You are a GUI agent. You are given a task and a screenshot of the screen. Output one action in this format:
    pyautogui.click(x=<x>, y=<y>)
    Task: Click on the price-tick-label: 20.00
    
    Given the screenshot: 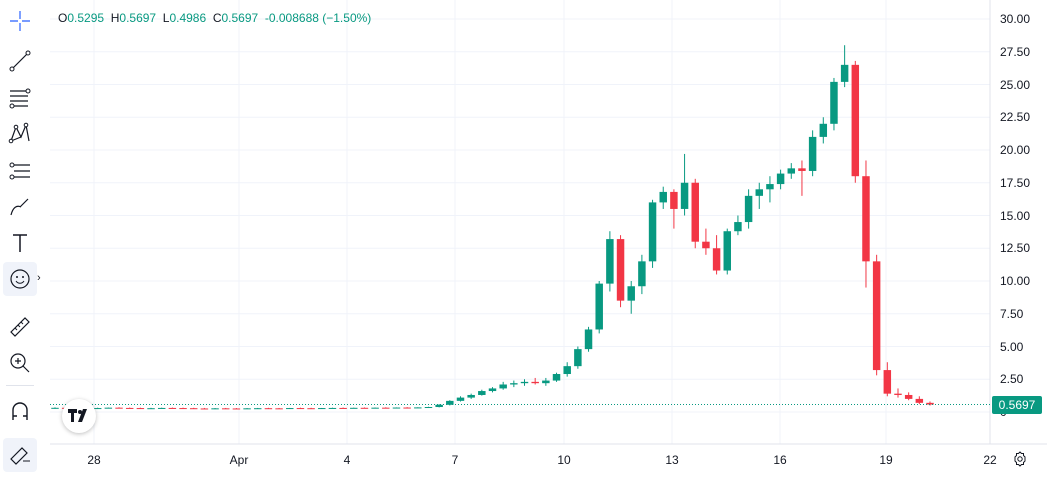 What is the action you would take?
    pyautogui.click(x=1015, y=150)
    